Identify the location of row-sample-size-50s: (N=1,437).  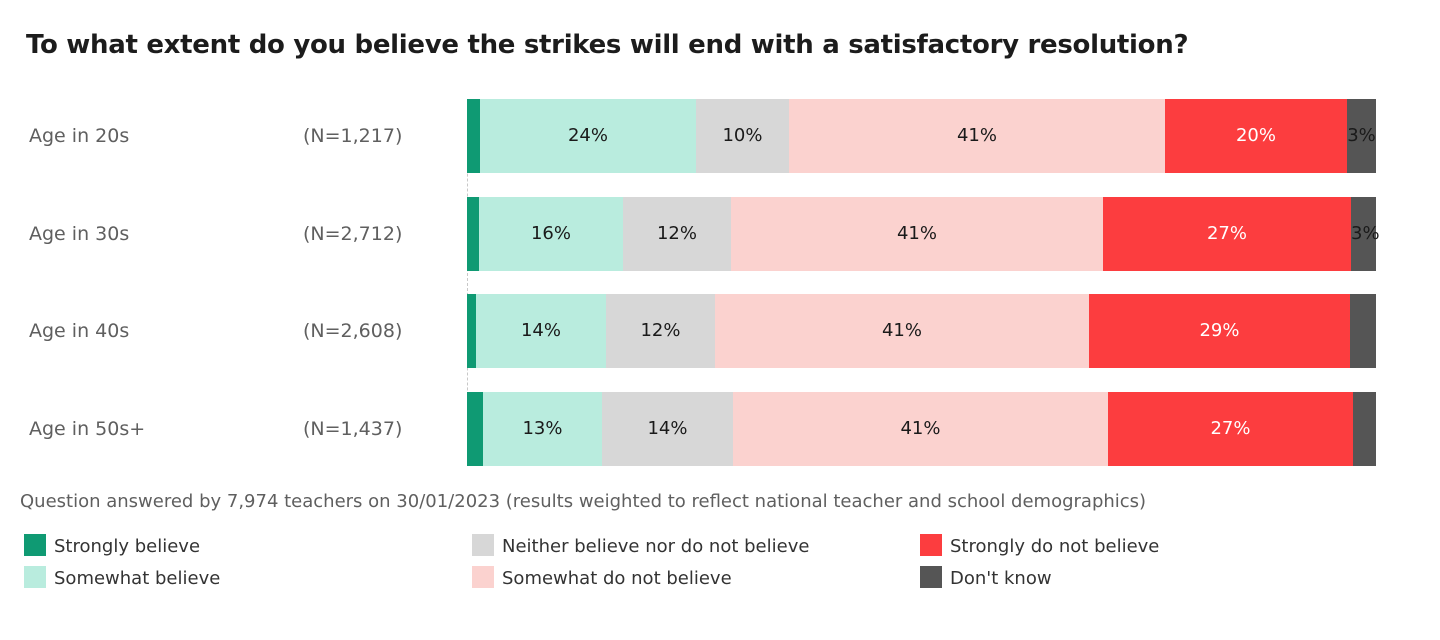
(353, 429).